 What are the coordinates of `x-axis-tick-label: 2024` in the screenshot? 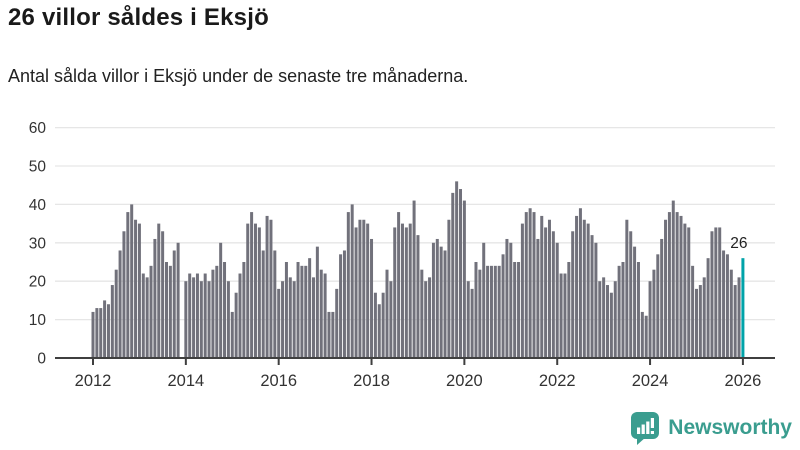 It's located at (650, 381).